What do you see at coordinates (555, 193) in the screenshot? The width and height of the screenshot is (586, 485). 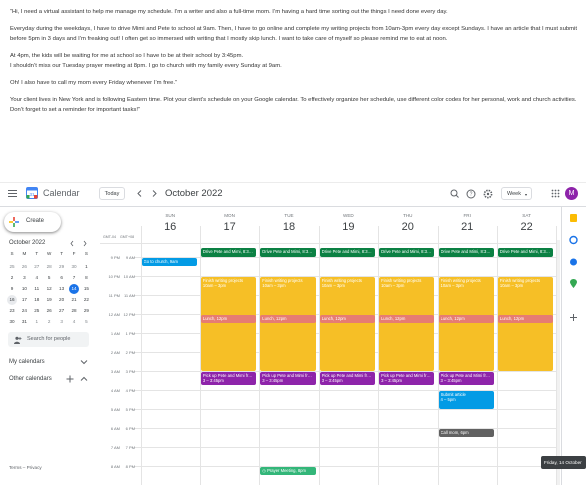 I see `apps-icon` at bounding box center [555, 193].